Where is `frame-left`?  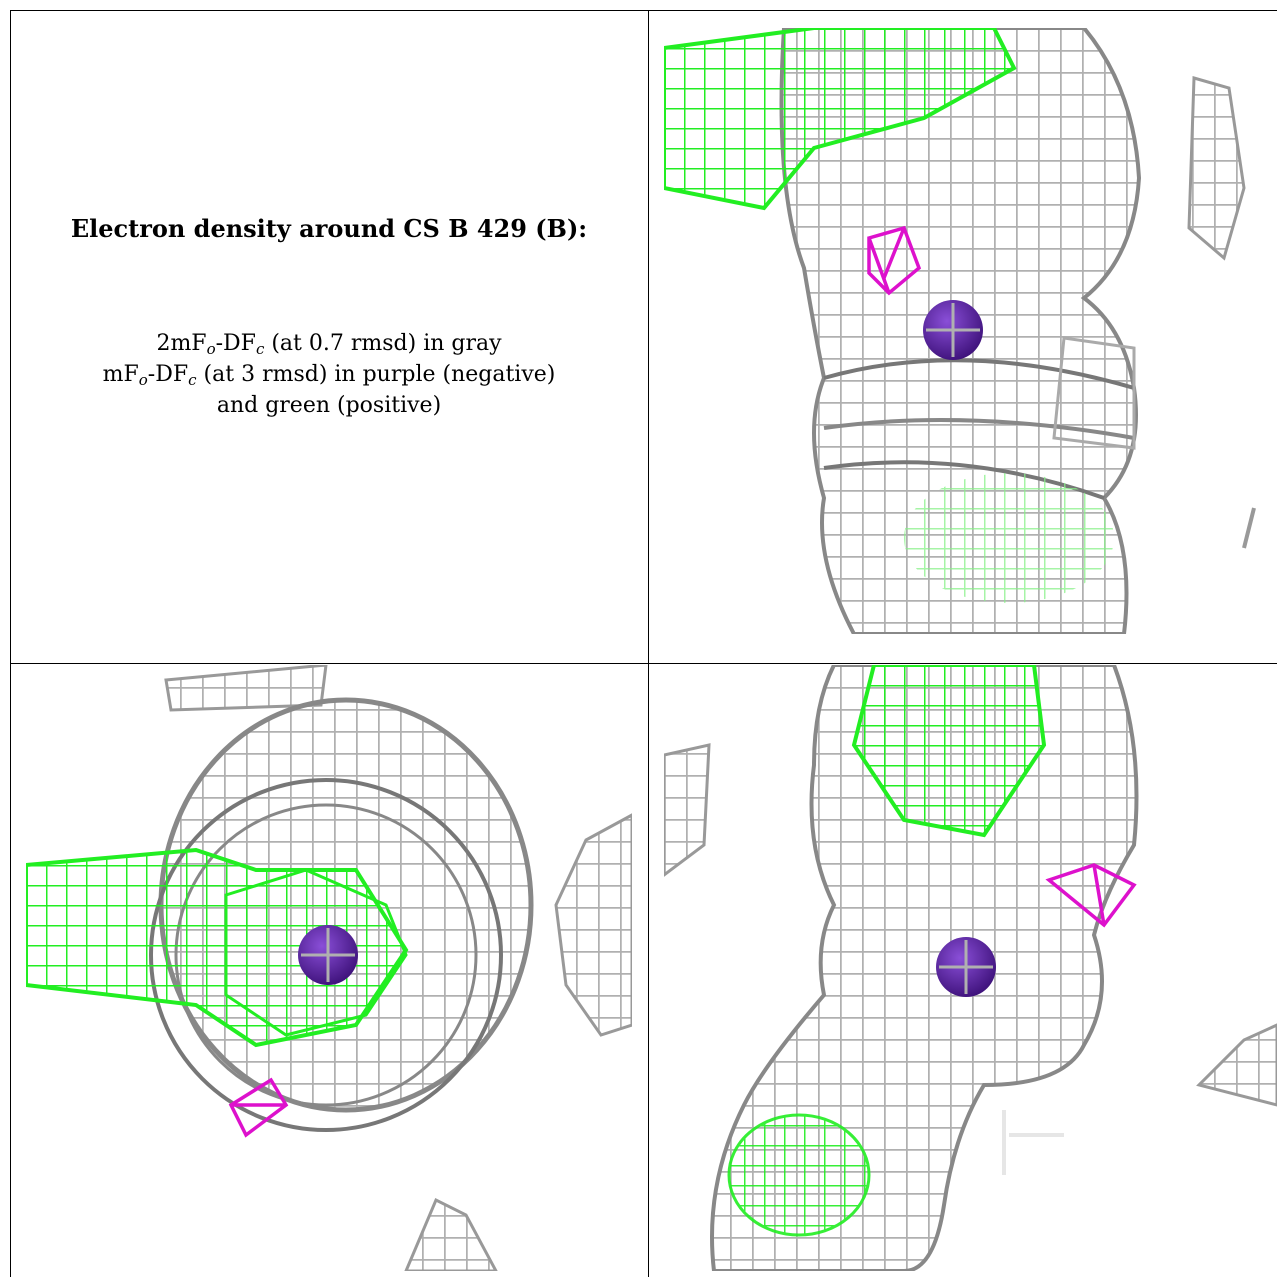
frame-left is located at coordinates (10, 643).